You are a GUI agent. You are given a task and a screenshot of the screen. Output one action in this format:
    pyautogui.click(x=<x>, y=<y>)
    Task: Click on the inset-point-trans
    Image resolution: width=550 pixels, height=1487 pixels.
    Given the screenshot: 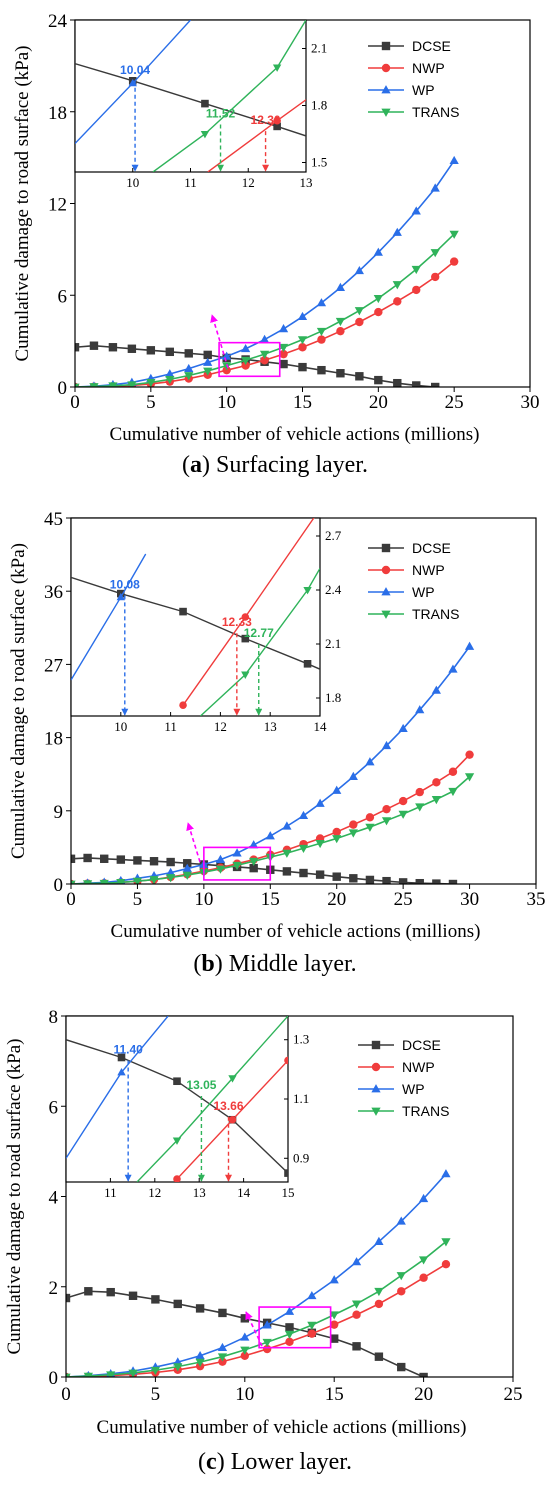 What is the action you would take?
    pyautogui.click(x=245, y=675)
    